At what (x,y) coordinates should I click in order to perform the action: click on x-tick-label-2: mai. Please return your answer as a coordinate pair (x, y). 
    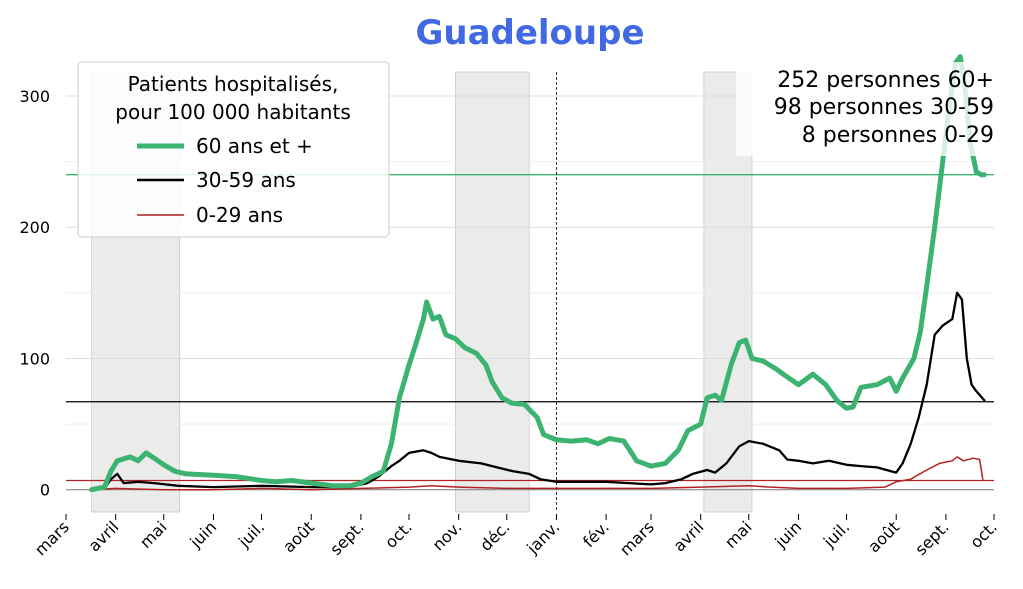
    Looking at the image, I should click on (153, 534).